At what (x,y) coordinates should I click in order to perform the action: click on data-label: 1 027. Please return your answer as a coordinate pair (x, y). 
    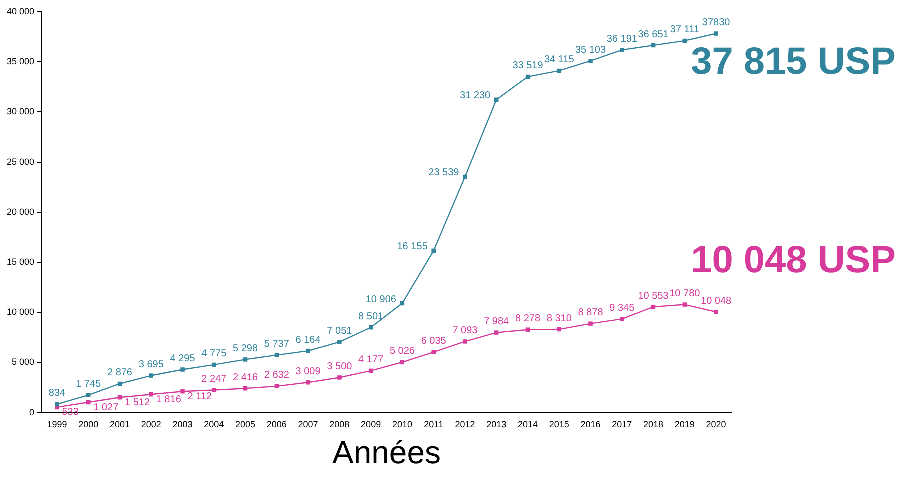
    Looking at the image, I should click on (107, 408).